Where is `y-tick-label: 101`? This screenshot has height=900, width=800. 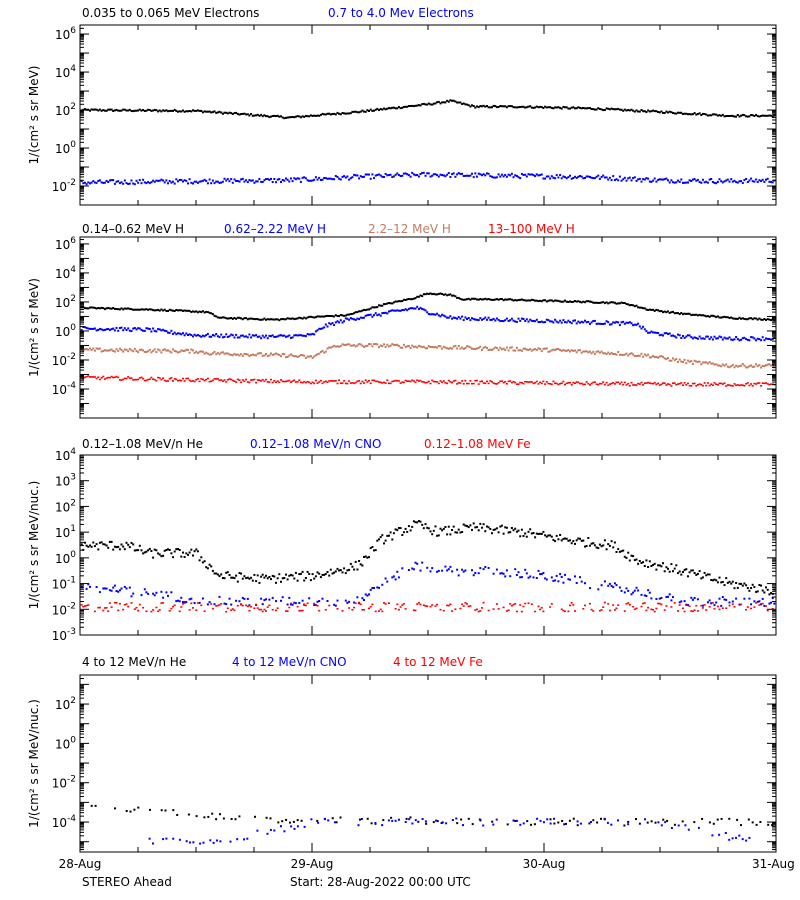
y-tick-label: 101 is located at coordinates (65, 532).